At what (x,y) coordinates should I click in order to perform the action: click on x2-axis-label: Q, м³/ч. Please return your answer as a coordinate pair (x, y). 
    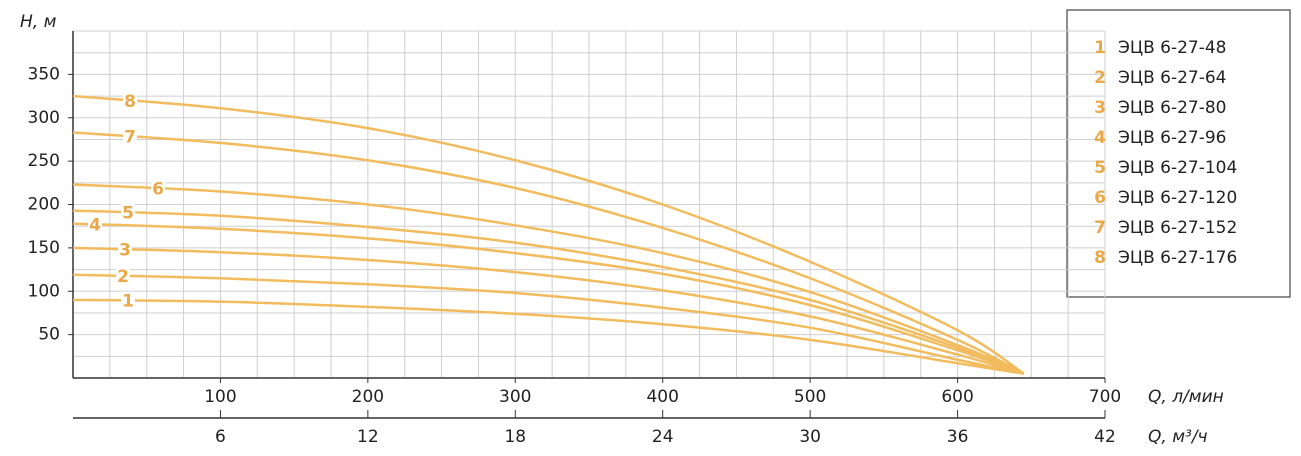
    Looking at the image, I should click on (1178, 437).